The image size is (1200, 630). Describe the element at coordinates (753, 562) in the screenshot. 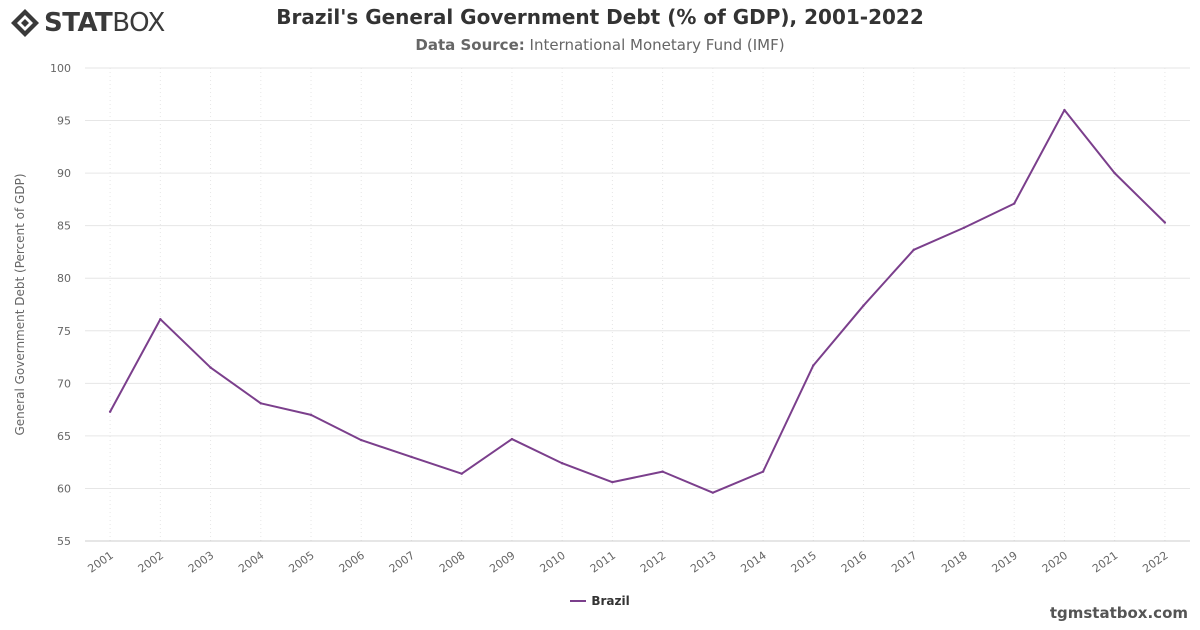

I see `x-tick-label: 2014` at that location.